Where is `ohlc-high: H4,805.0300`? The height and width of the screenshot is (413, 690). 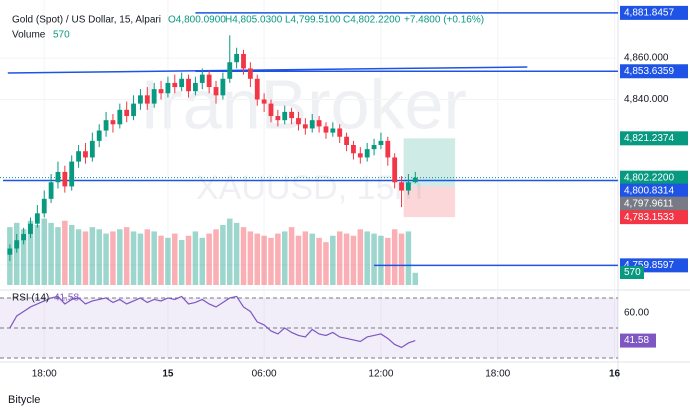 ohlc-high: H4,805.0300 is located at coordinates (254, 20).